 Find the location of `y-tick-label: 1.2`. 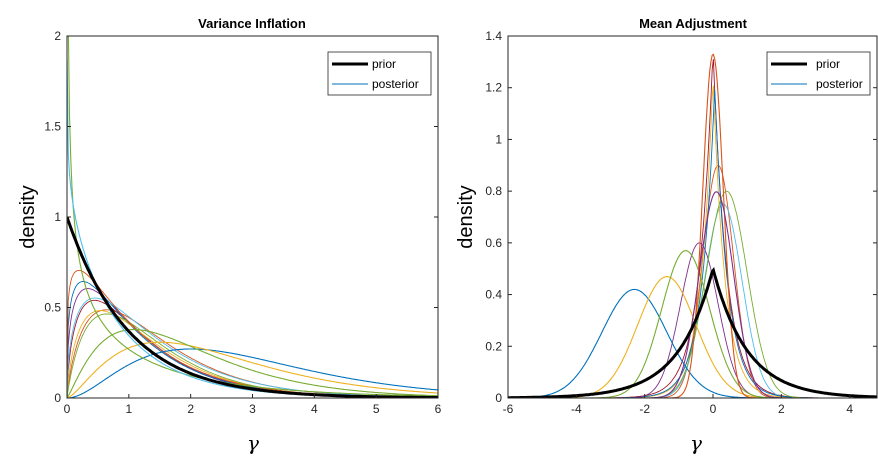

y-tick-label: 1.2 is located at coordinates (493, 88).